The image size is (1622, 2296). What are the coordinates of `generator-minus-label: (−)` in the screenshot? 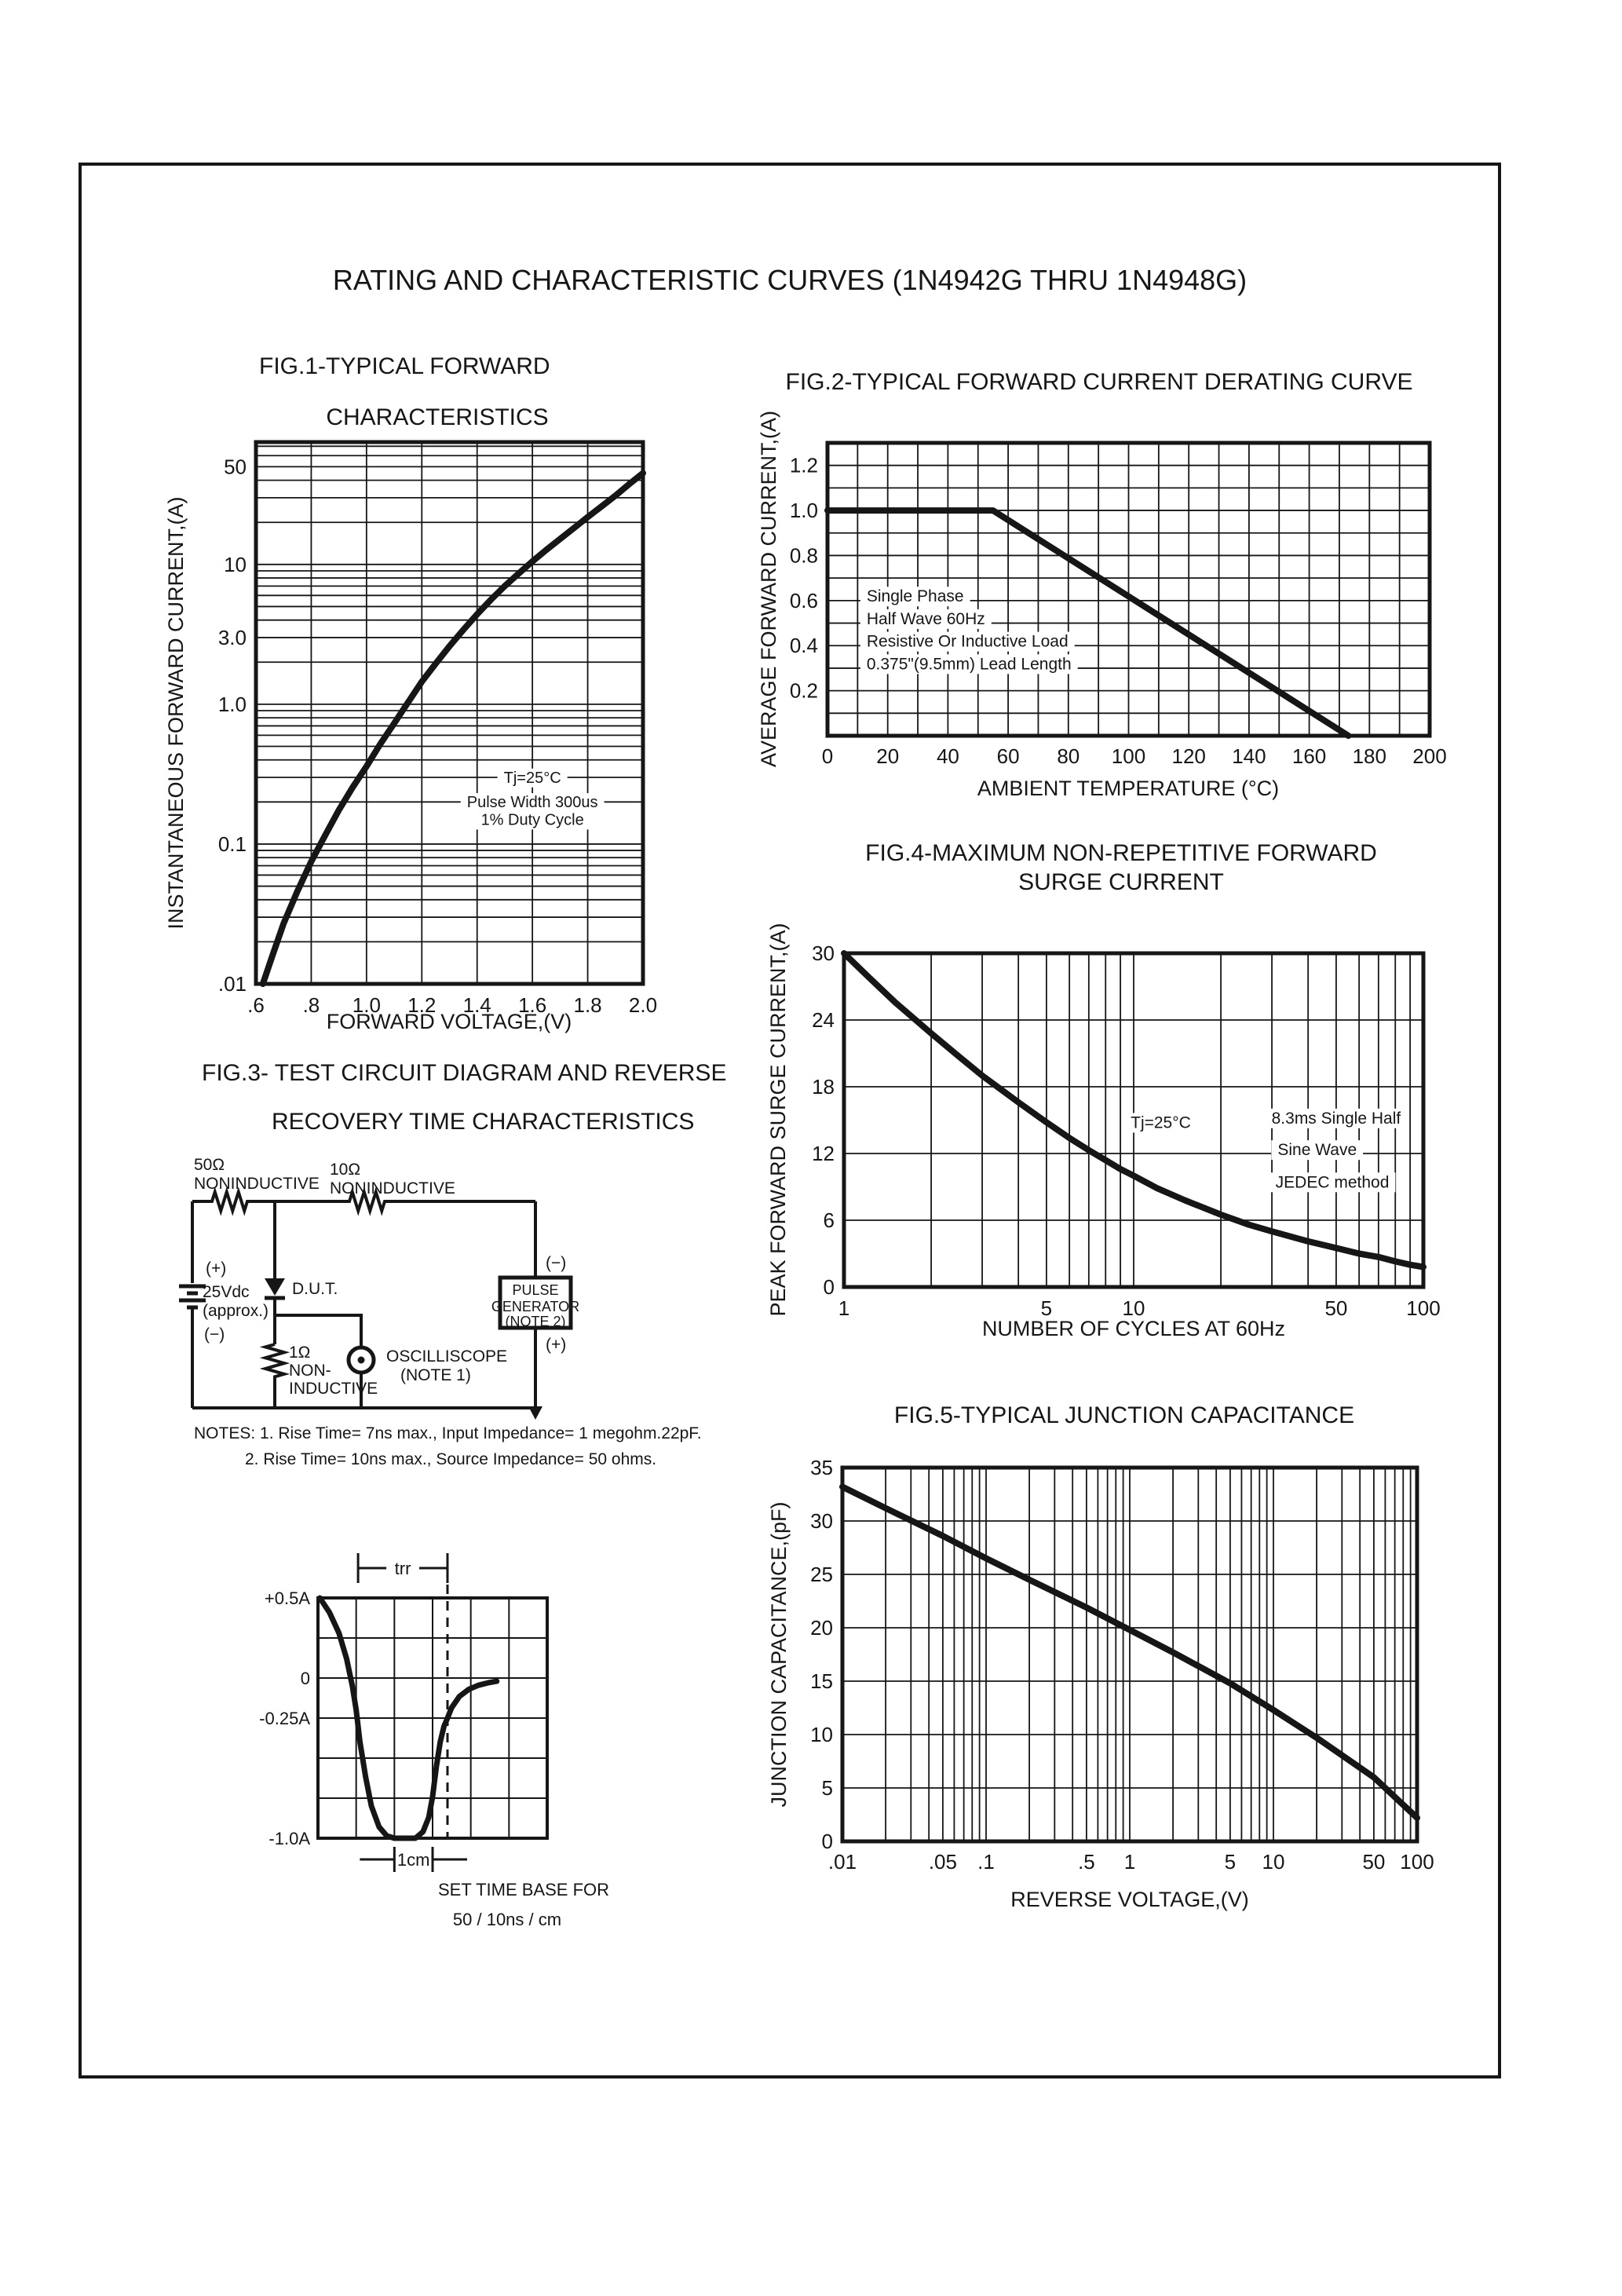 It's located at (556, 1263).